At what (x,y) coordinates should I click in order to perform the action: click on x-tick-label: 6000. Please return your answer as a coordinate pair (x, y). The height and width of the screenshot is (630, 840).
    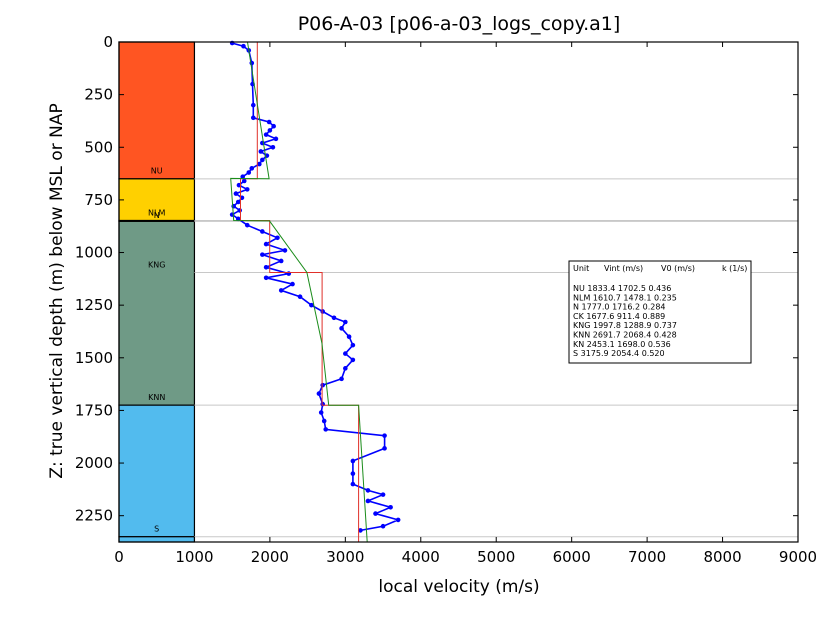
    Looking at the image, I should click on (572, 557).